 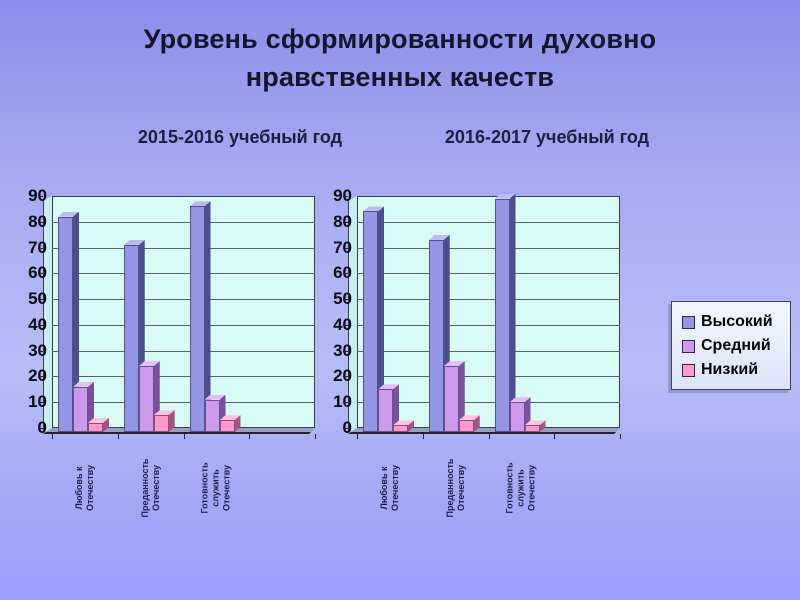 I want to click on page-title-line1: Уровень сформированности духовно, so click(x=400, y=39).